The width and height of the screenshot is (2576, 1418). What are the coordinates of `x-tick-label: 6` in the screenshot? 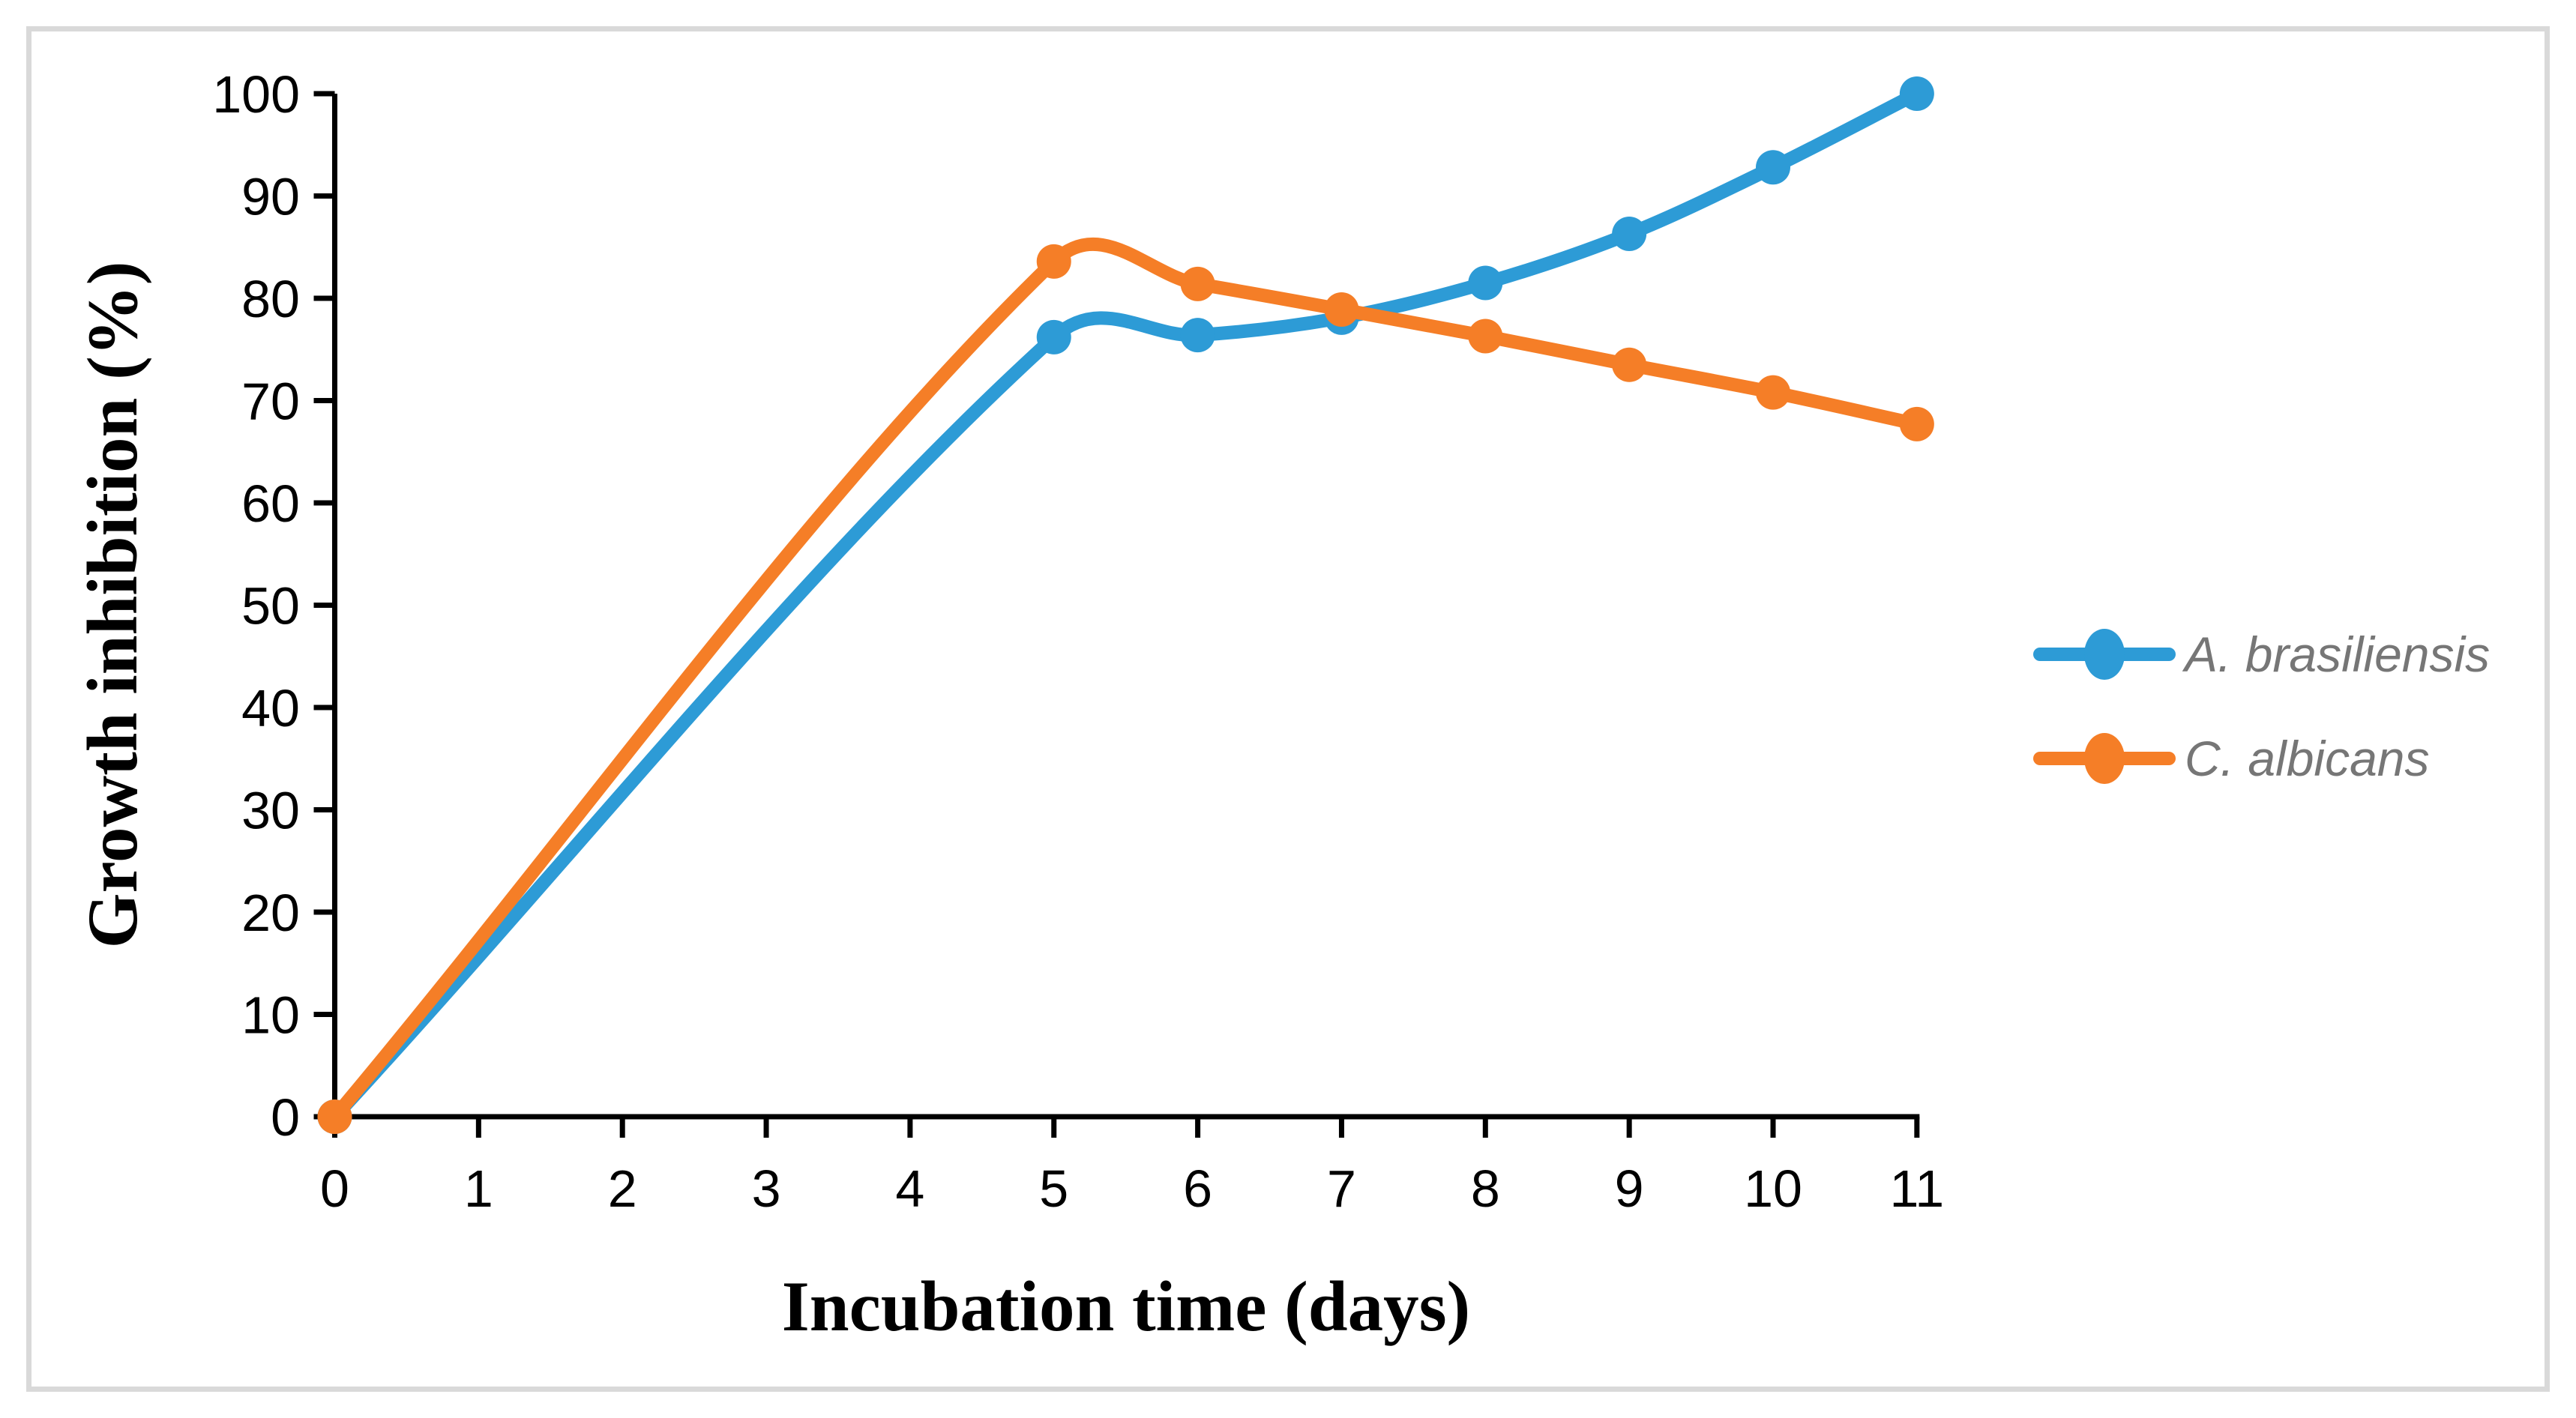 It's located at (1198, 1188).